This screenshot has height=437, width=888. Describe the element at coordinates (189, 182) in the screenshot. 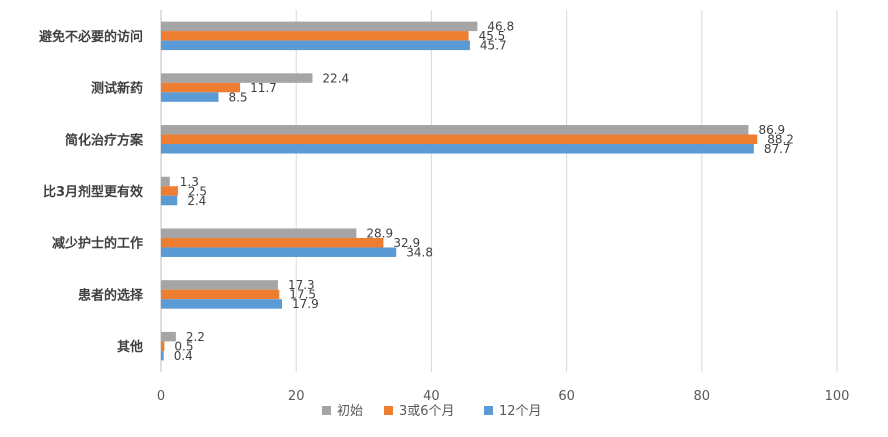

I see `data-label: 1.3` at that location.